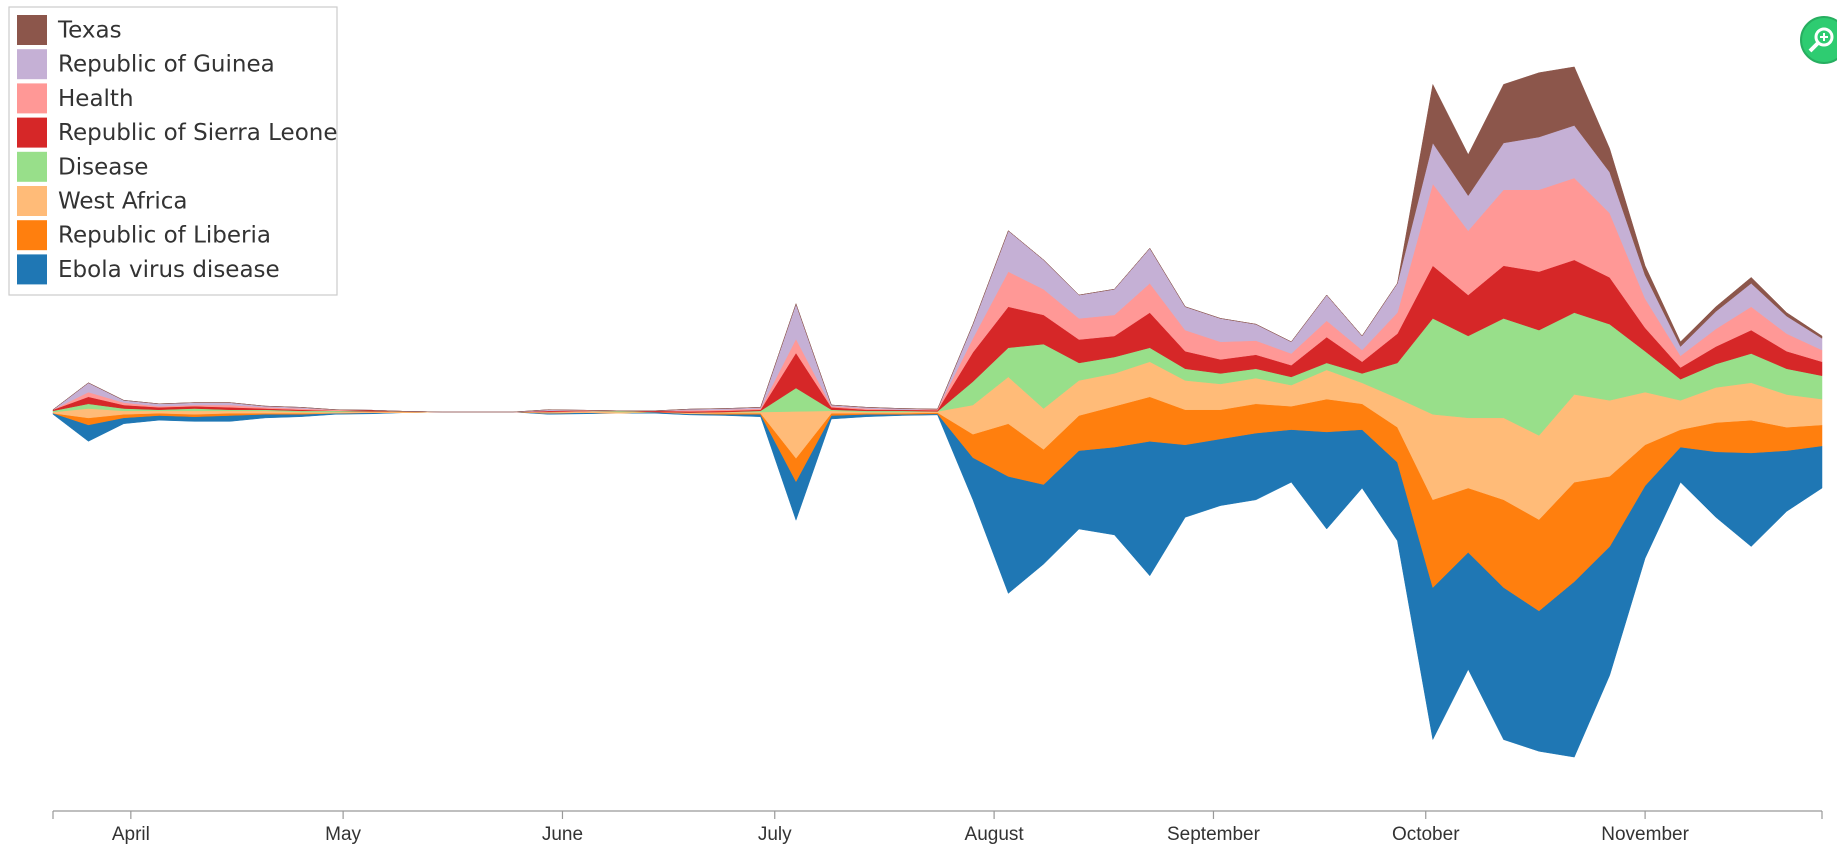 The height and width of the screenshot is (846, 1837). I want to click on zoom-button, so click(1818, 40).